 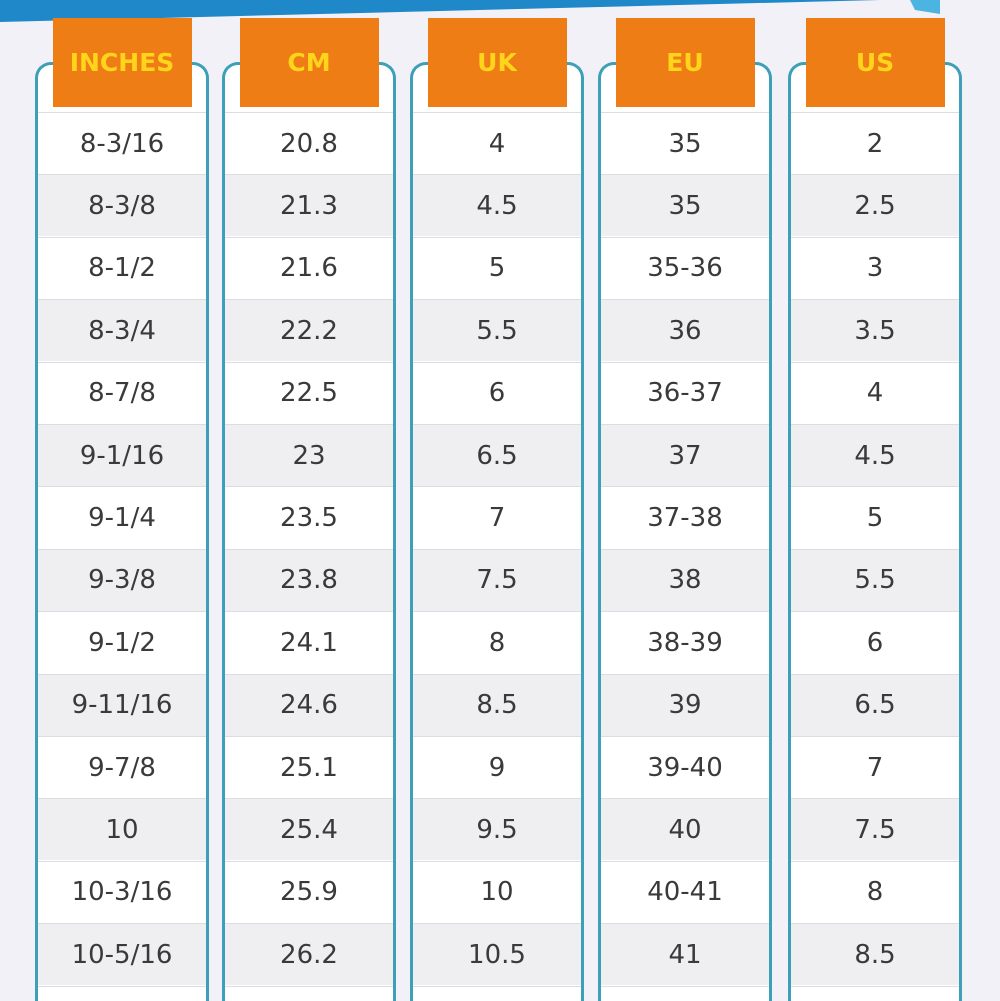 What do you see at coordinates (122, 891) in the screenshot?
I see `table-cell: 10-3/16` at bounding box center [122, 891].